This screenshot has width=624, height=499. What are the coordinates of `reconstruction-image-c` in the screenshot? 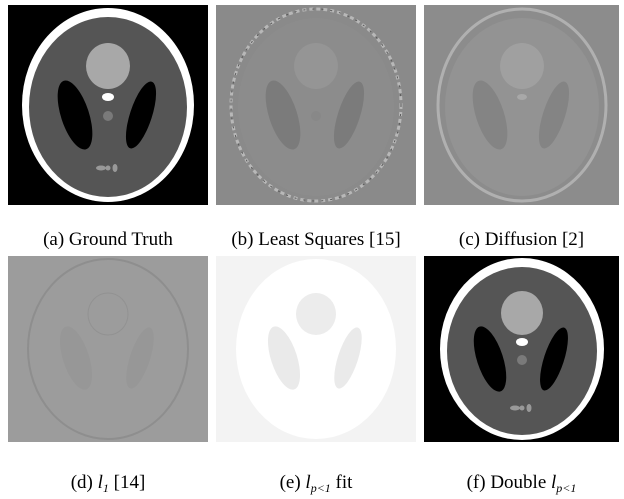 It's located at (521, 105).